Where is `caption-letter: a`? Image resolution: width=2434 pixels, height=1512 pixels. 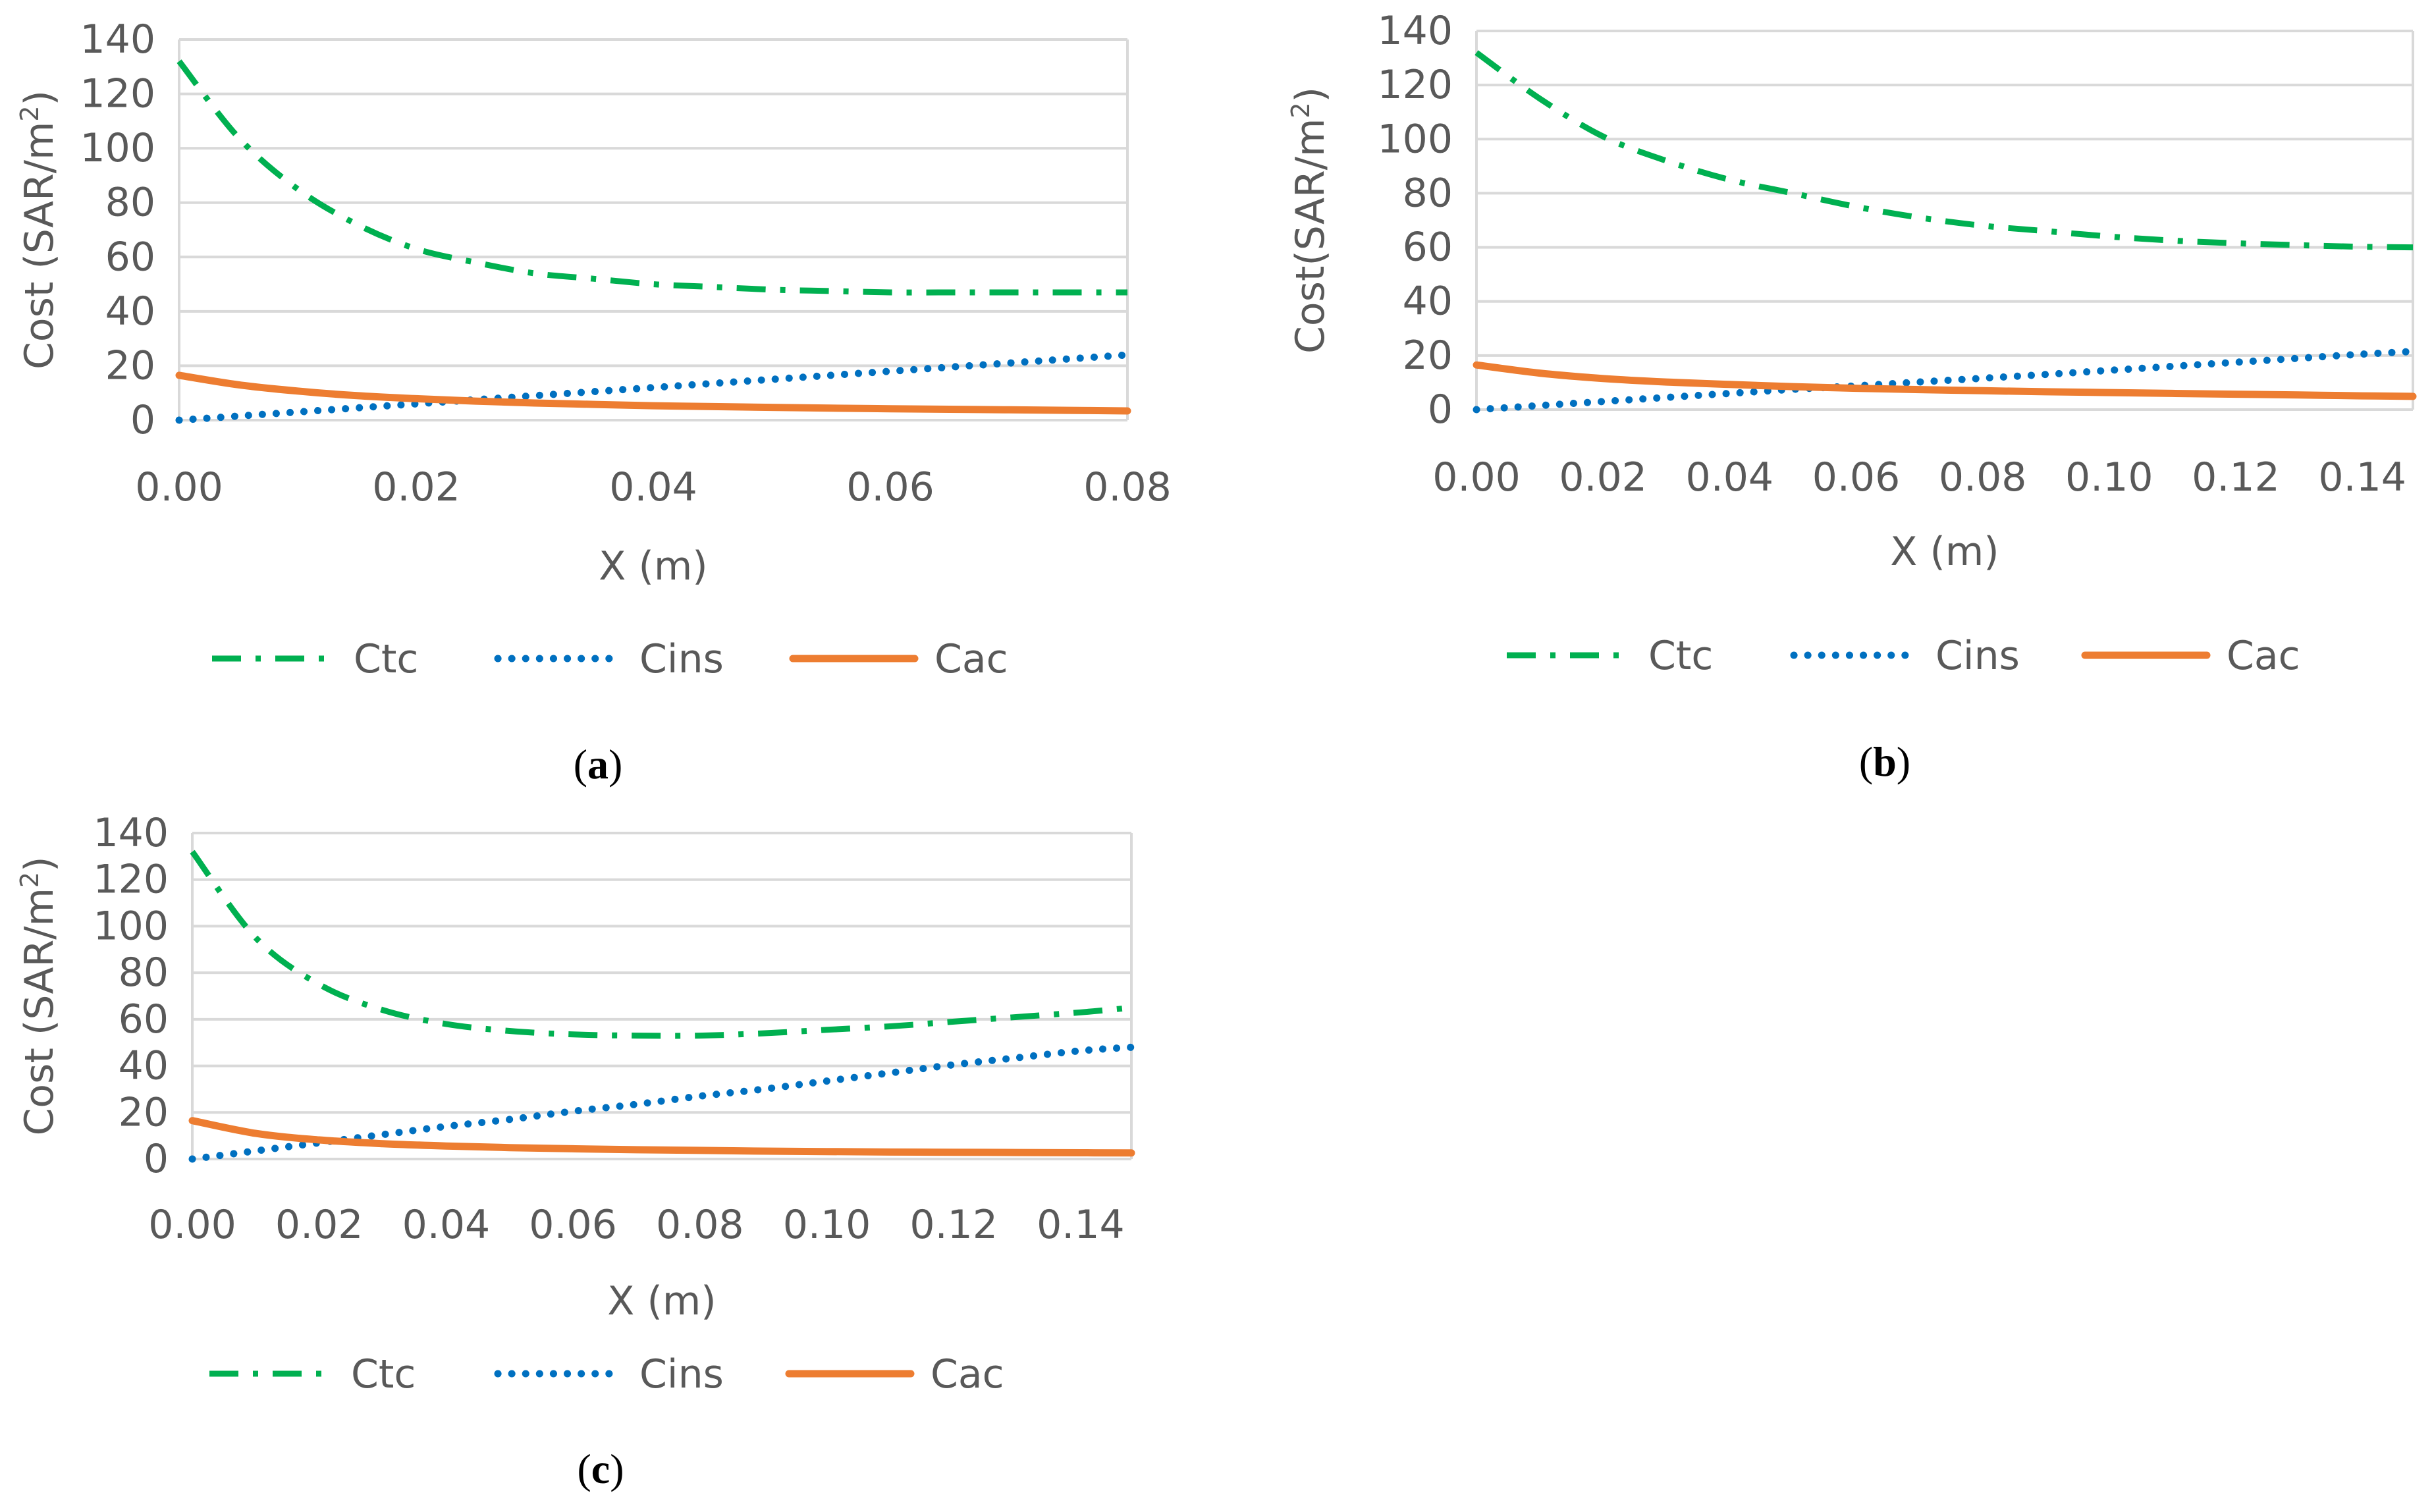
caption-letter: a is located at coordinates (597, 764).